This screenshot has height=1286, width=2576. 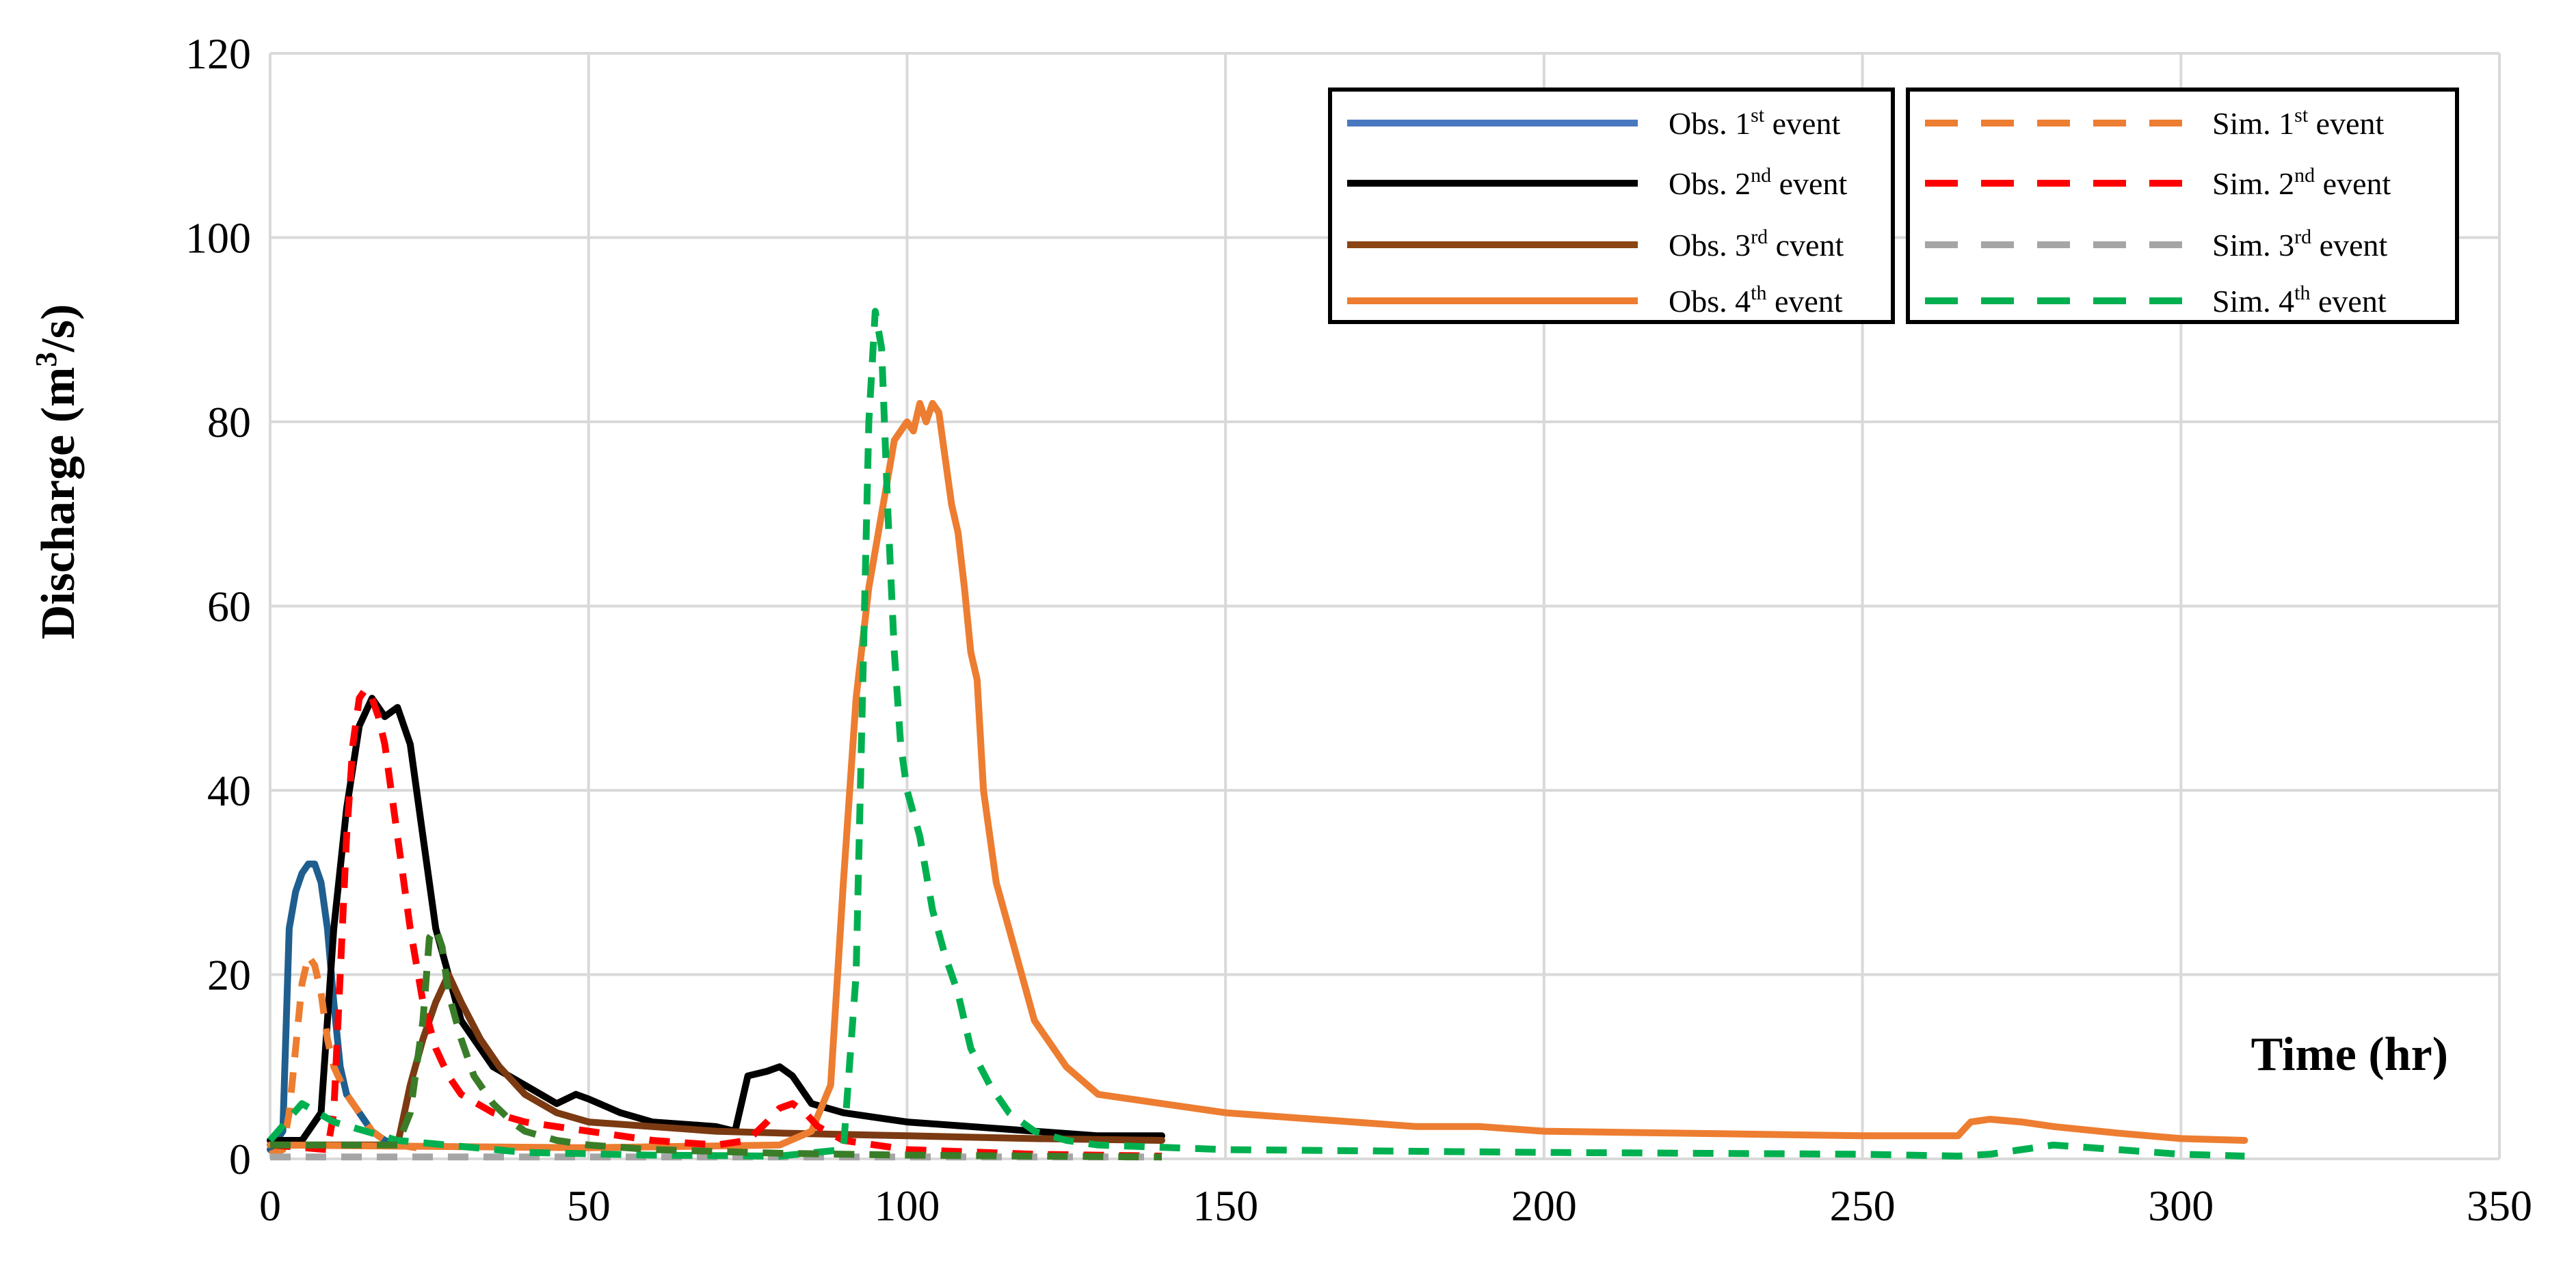 What do you see at coordinates (58, 328) in the screenshot?
I see `y-axis-title-tail: /s)` at bounding box center [58, 328].